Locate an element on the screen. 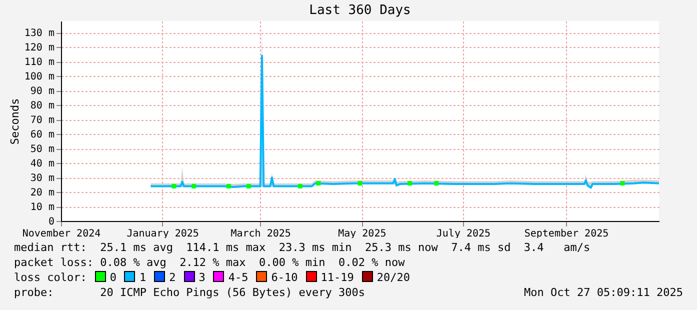  y-tick-label: 10 m is located at coordinates (42, 208).